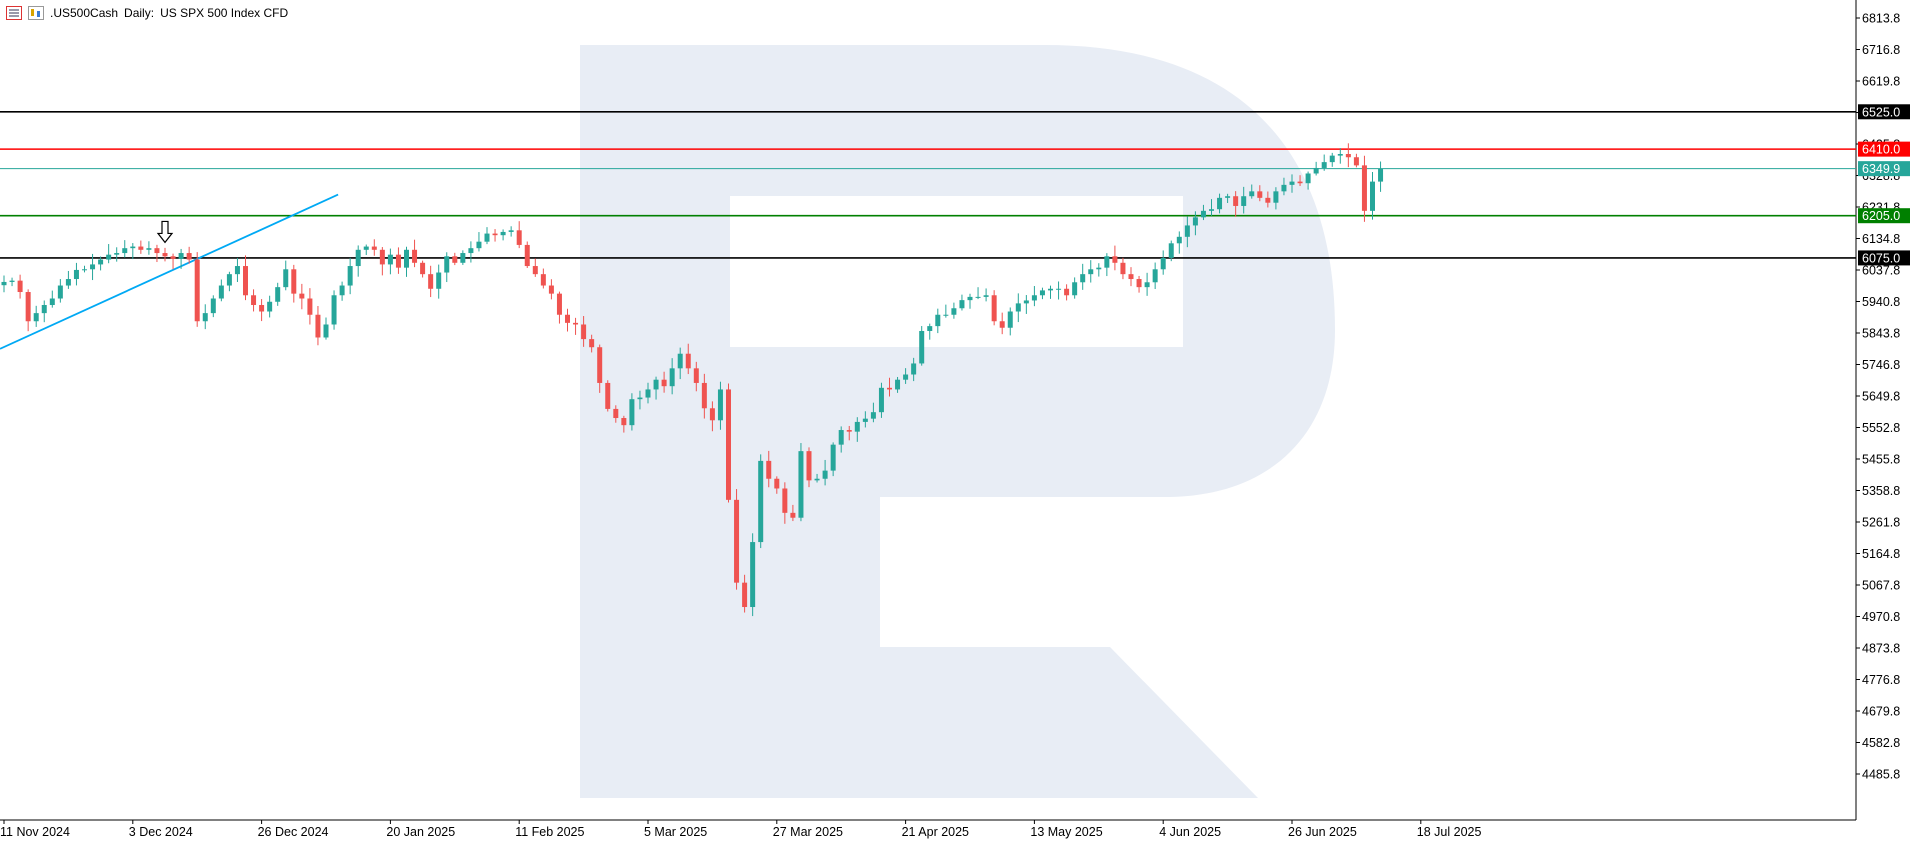  I want to click on chart-header: .US500Cash Daily: US SPX 500 Index CFD, so click(147, 13).